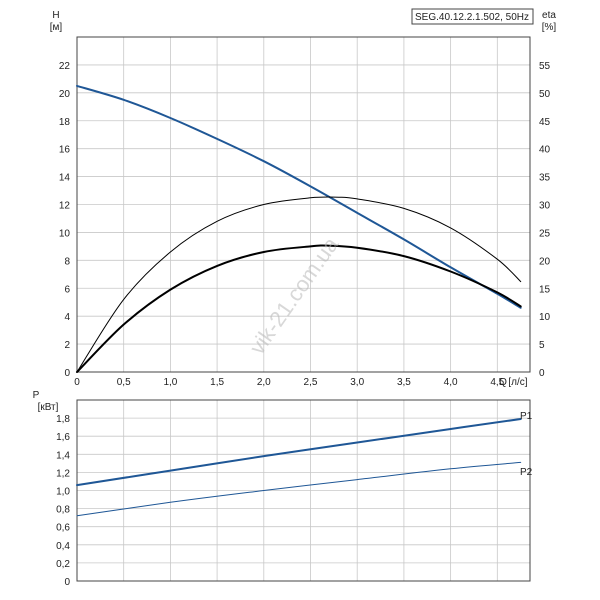 This screenshot has height=600, width=600. I want to click on p-tick-label: 0,2, so click(63, 564).